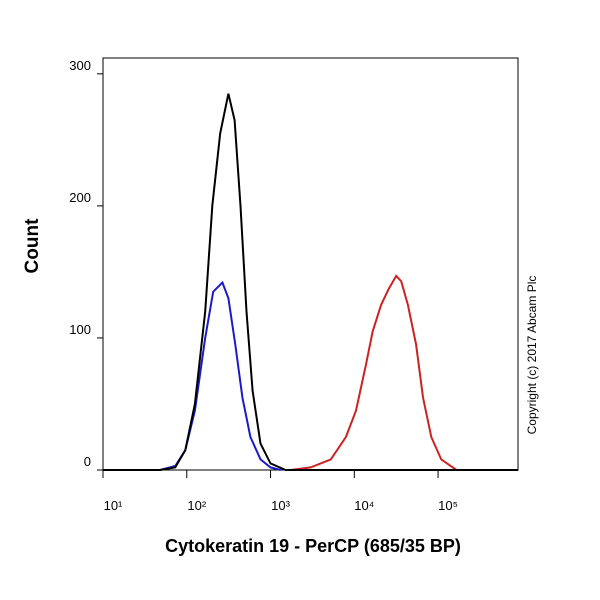 This screenshot has width=600, height=600. I want to click on x-tick-label: 10², so click(196, 505).